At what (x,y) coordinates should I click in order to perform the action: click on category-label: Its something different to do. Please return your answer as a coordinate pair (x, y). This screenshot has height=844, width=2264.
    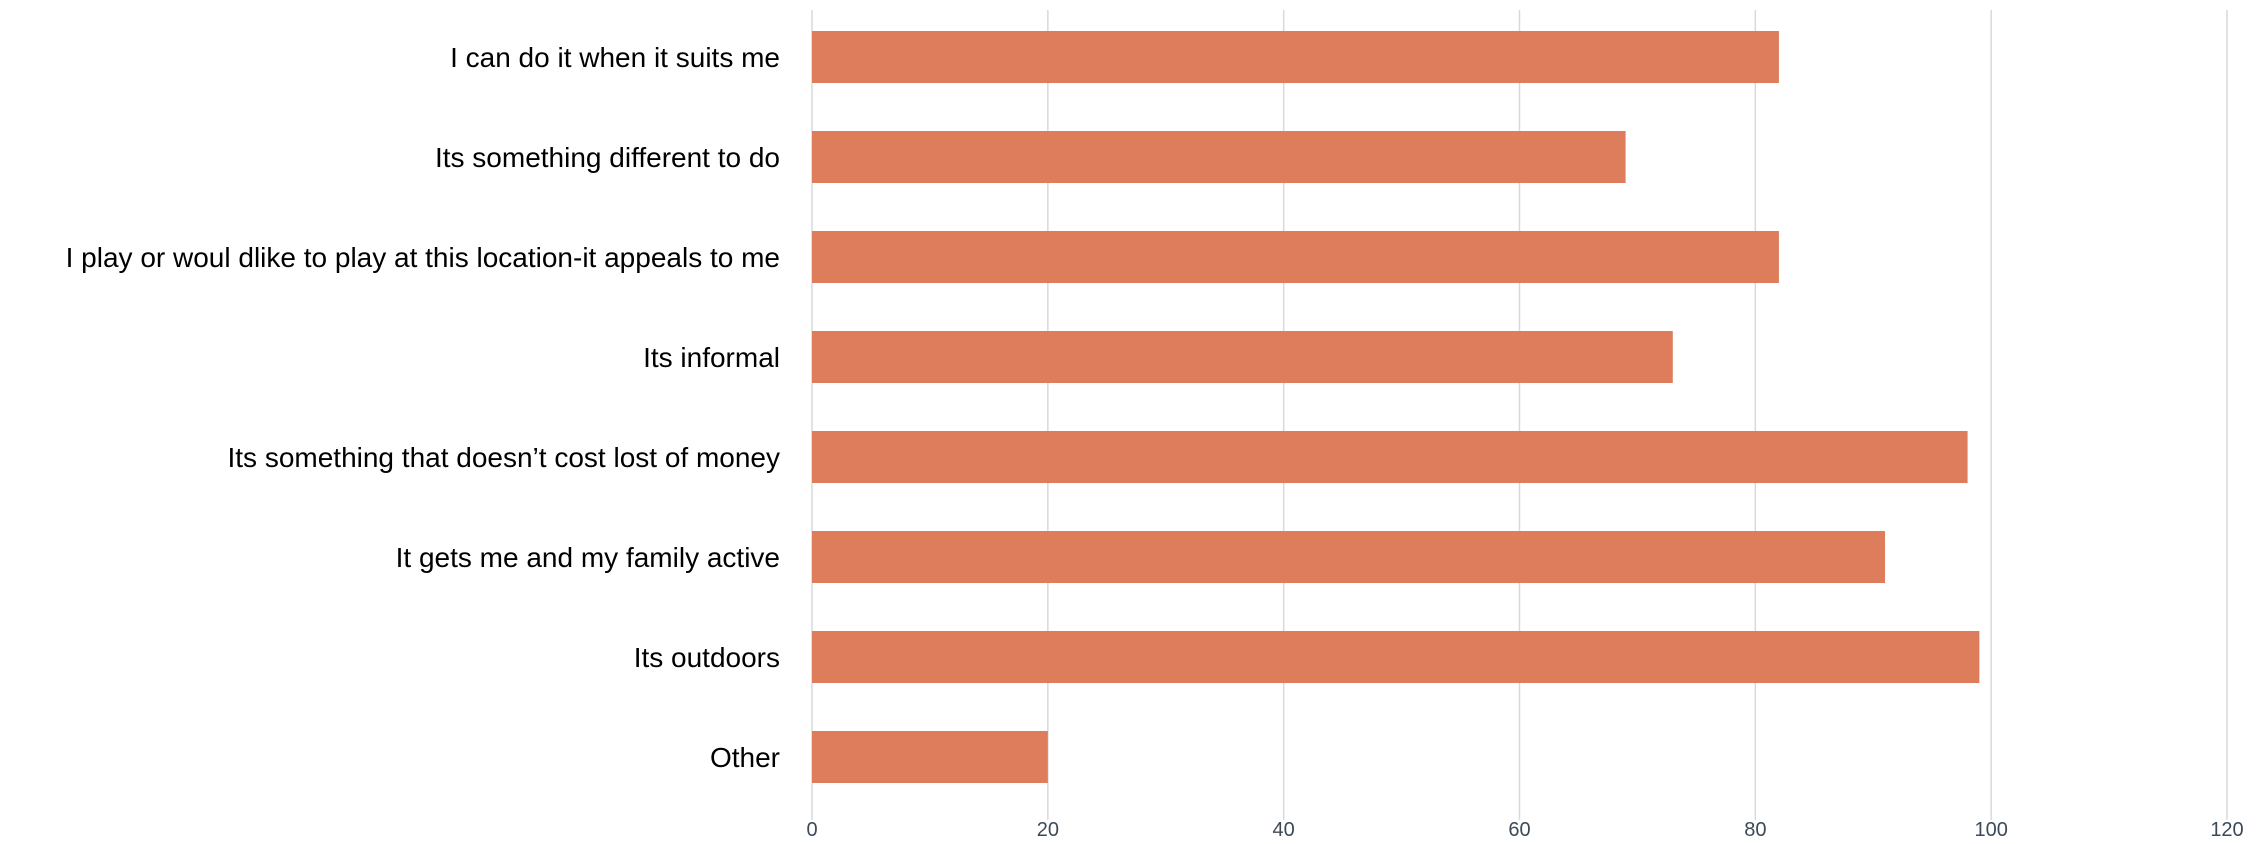
    Looking at the image, I should click on (607, 157).